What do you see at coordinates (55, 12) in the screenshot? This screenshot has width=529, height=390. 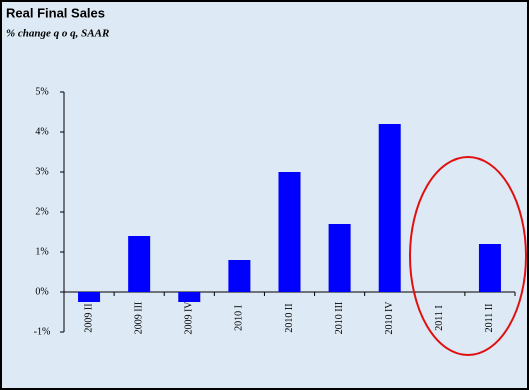 I see `chart-title: Real Final Sales` at bounding box center [55, 12].